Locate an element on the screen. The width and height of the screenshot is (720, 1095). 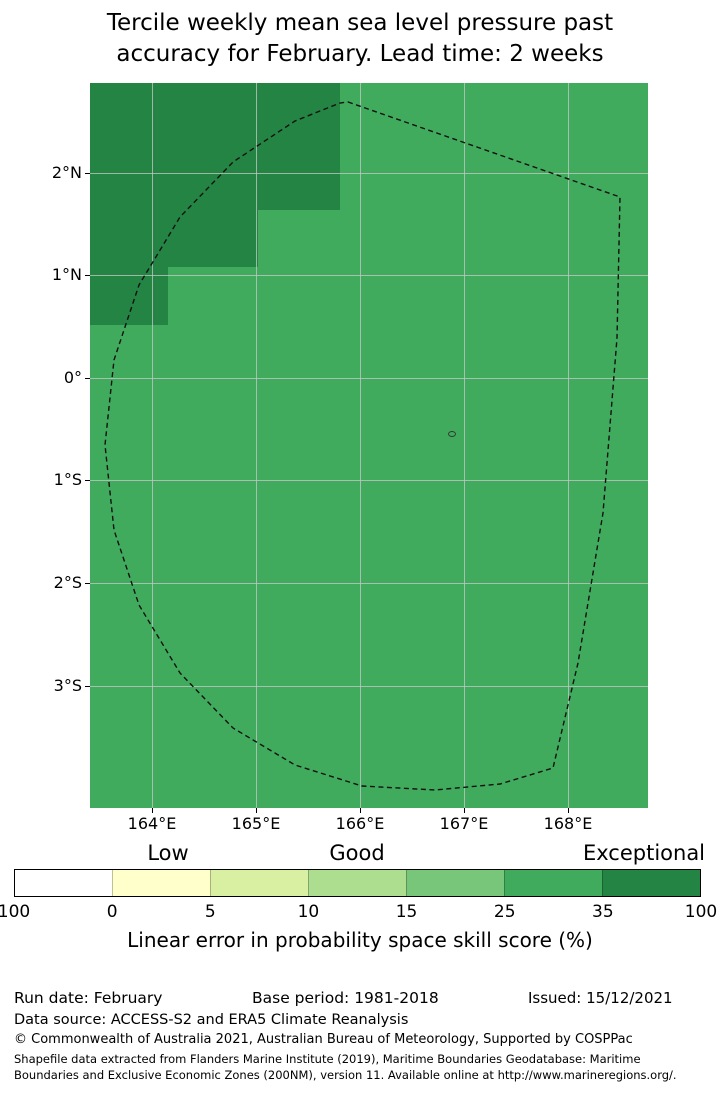
run-date-text: Run date: February is located at coordinates (88, 998).